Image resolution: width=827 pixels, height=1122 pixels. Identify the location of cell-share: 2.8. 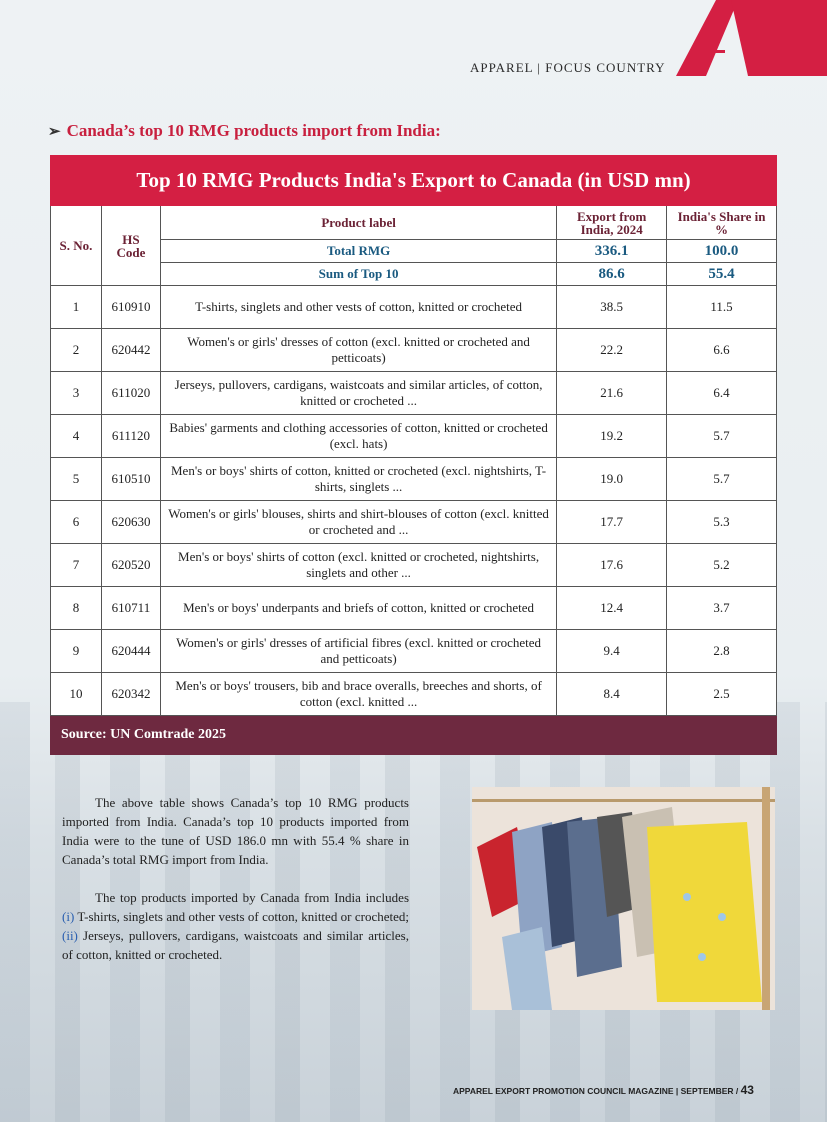
(721, 651).